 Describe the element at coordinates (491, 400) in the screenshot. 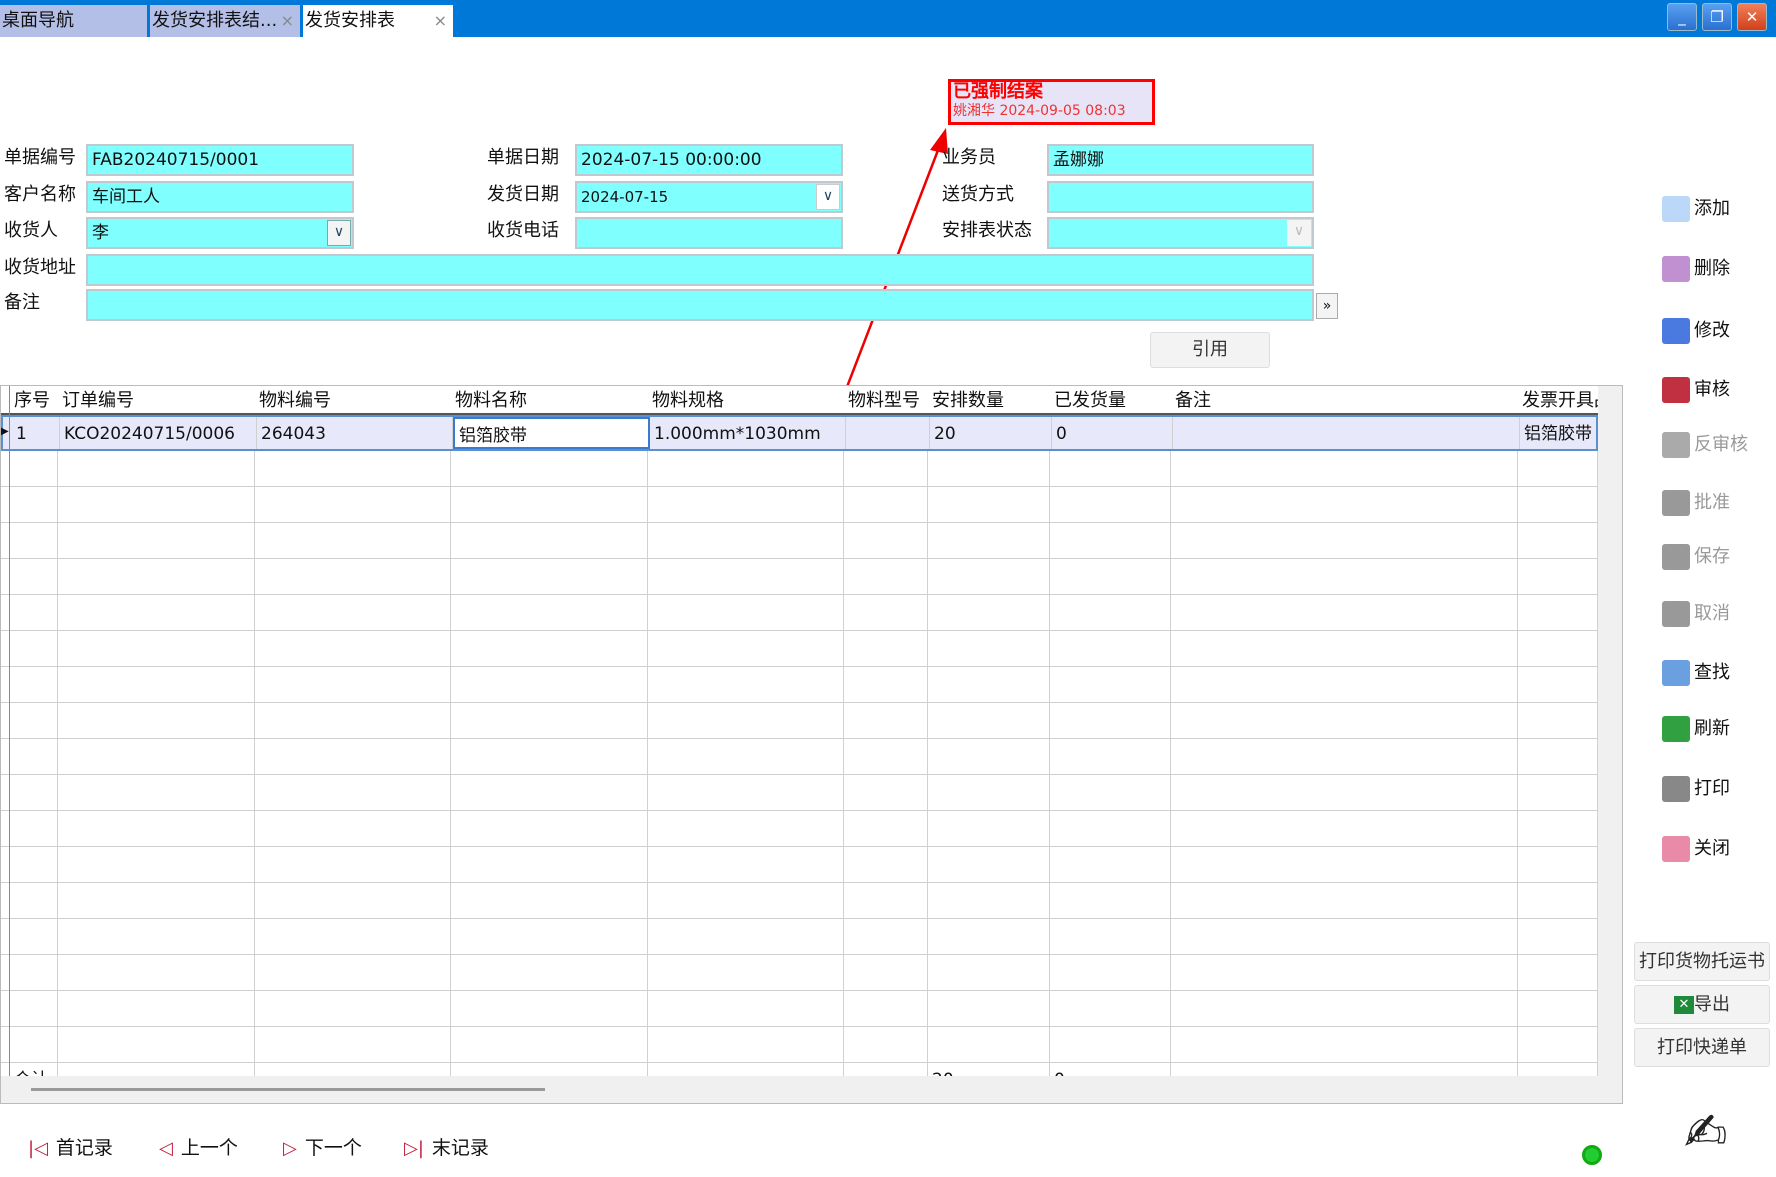

I see `column-header: 物料名称` at that location.